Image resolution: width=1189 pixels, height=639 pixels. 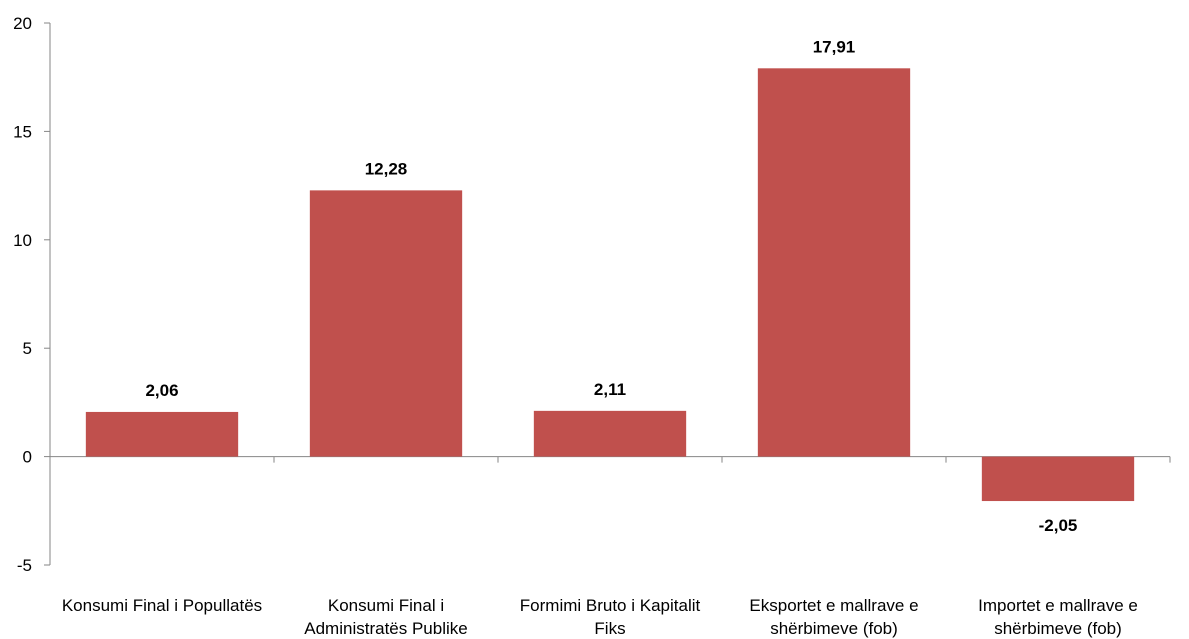 I want to click on category-label-line: Konsumi Final i Popullatës, so click(x=162, y=605).